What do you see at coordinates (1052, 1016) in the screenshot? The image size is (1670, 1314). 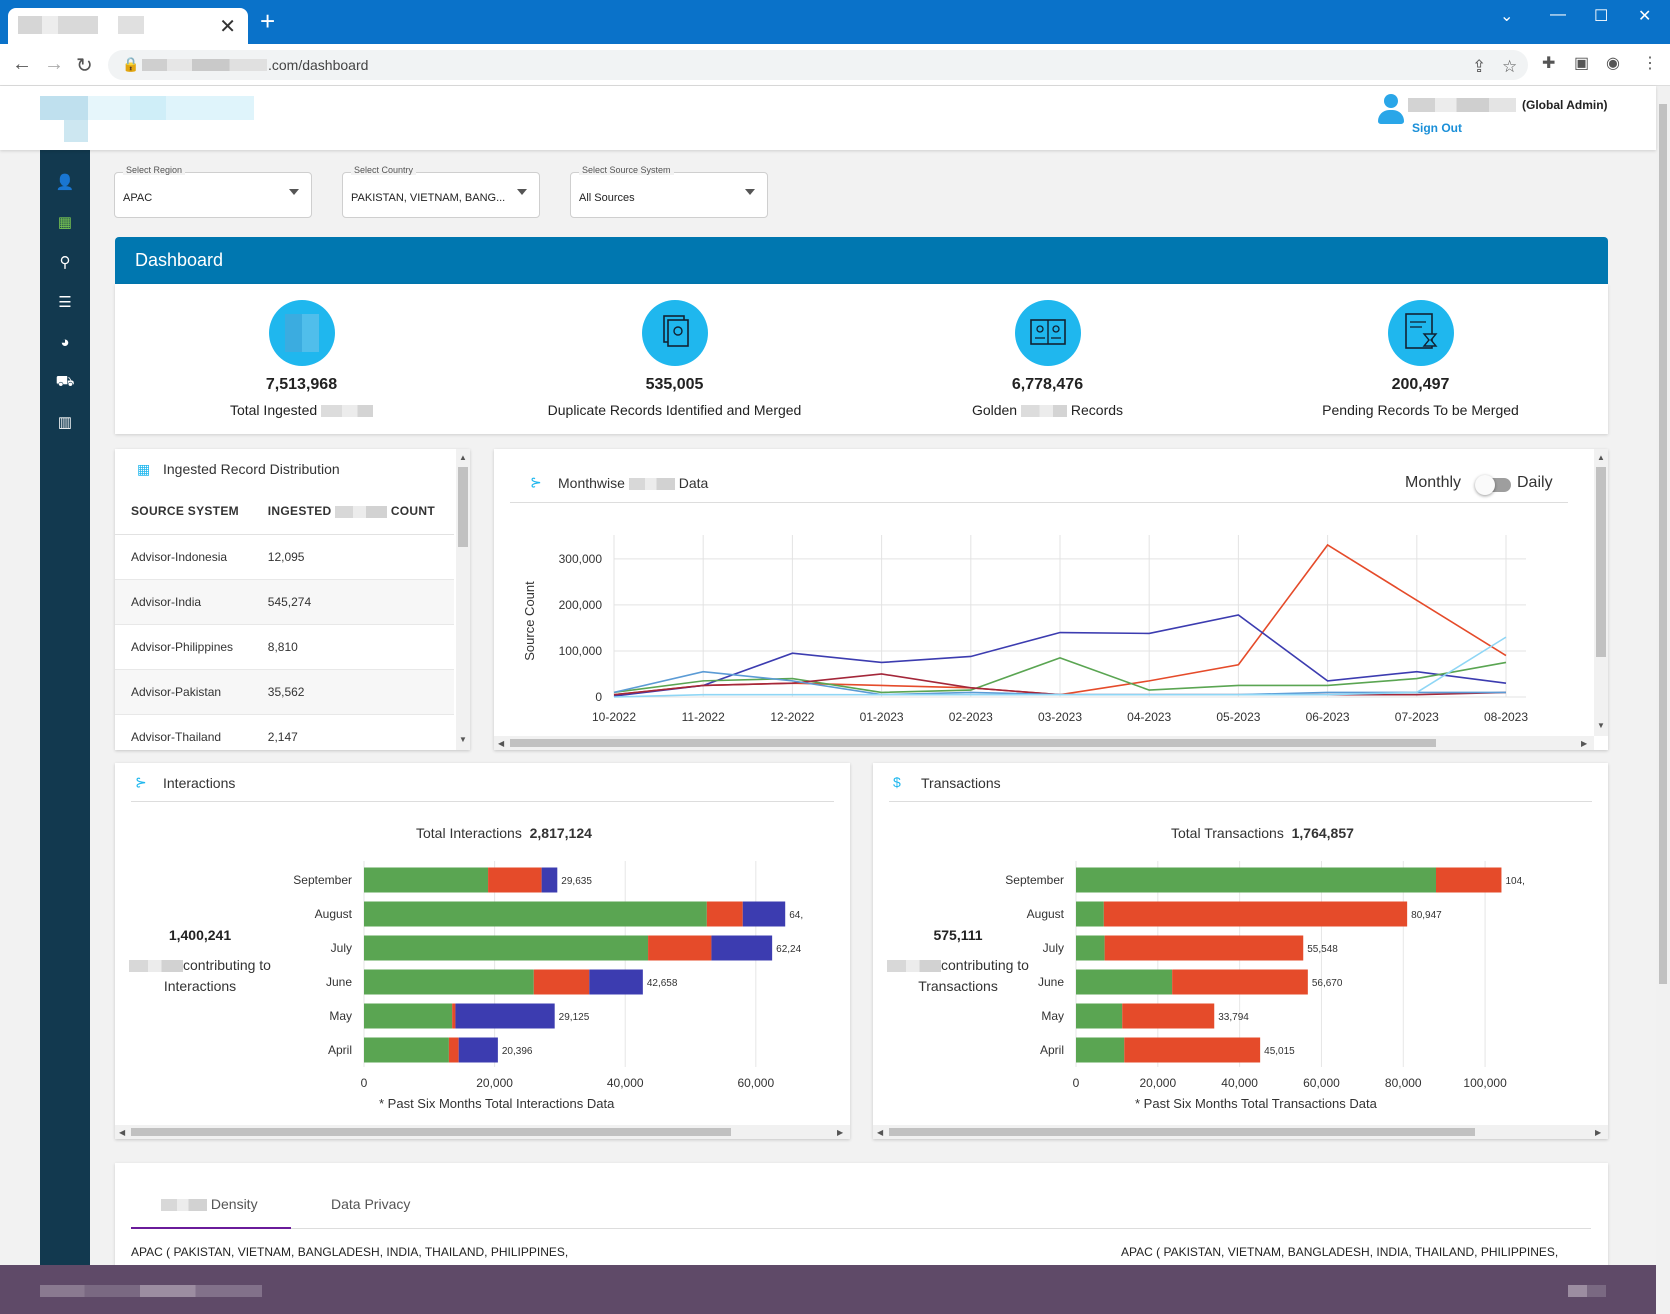 I see `category-label: May` at bounding box center [1052, 1016].